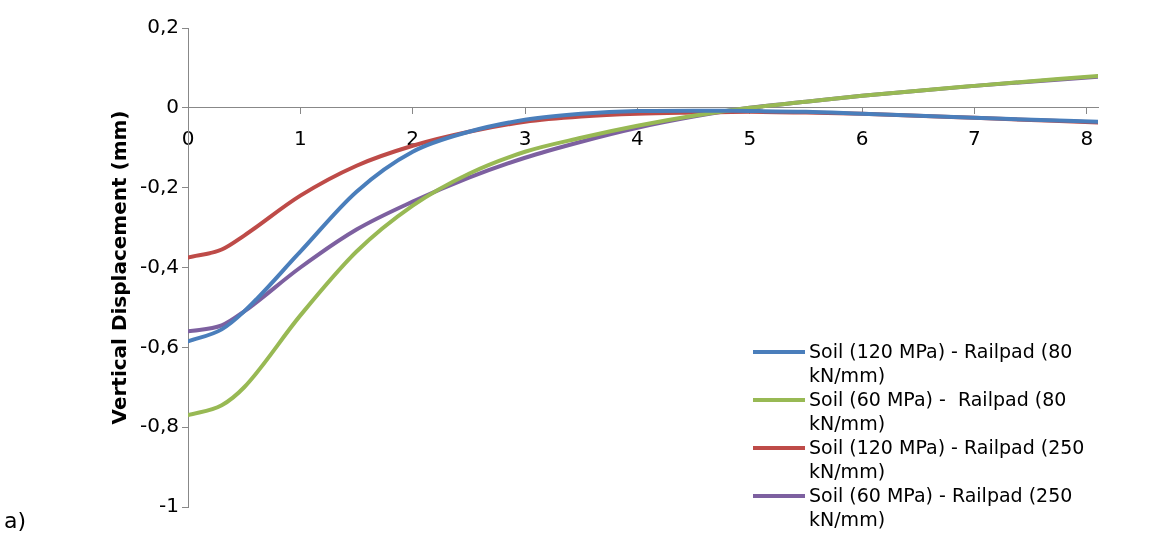 The image size is (1153, 533). Describe the element at coordinates (159, 425) in the screenshot. I see `y-tick-label: -0,8` at that location.